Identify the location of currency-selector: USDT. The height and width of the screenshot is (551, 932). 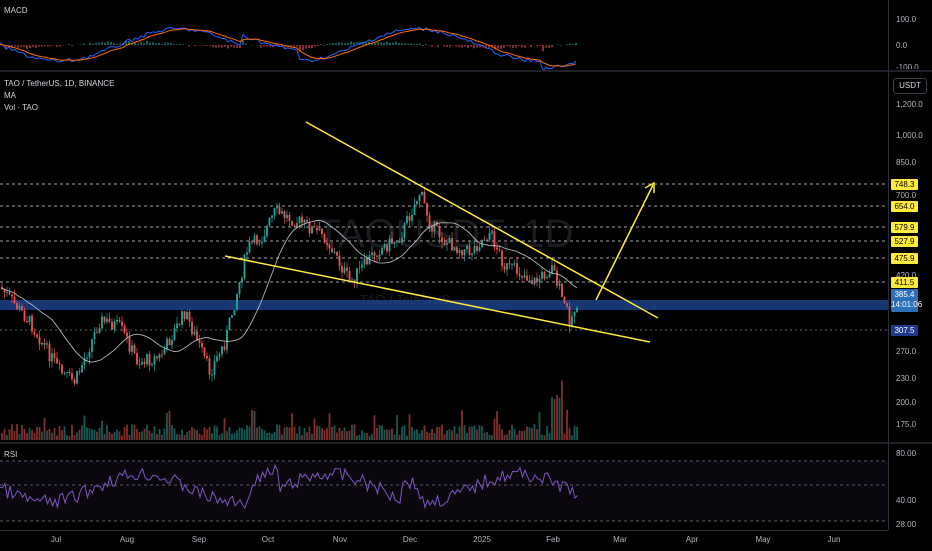
(910, 86).